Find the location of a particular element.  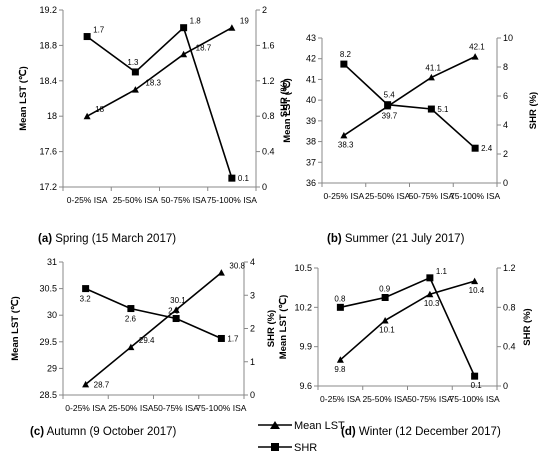

right-tick-label: 3 is located at coordinates (252, 295).